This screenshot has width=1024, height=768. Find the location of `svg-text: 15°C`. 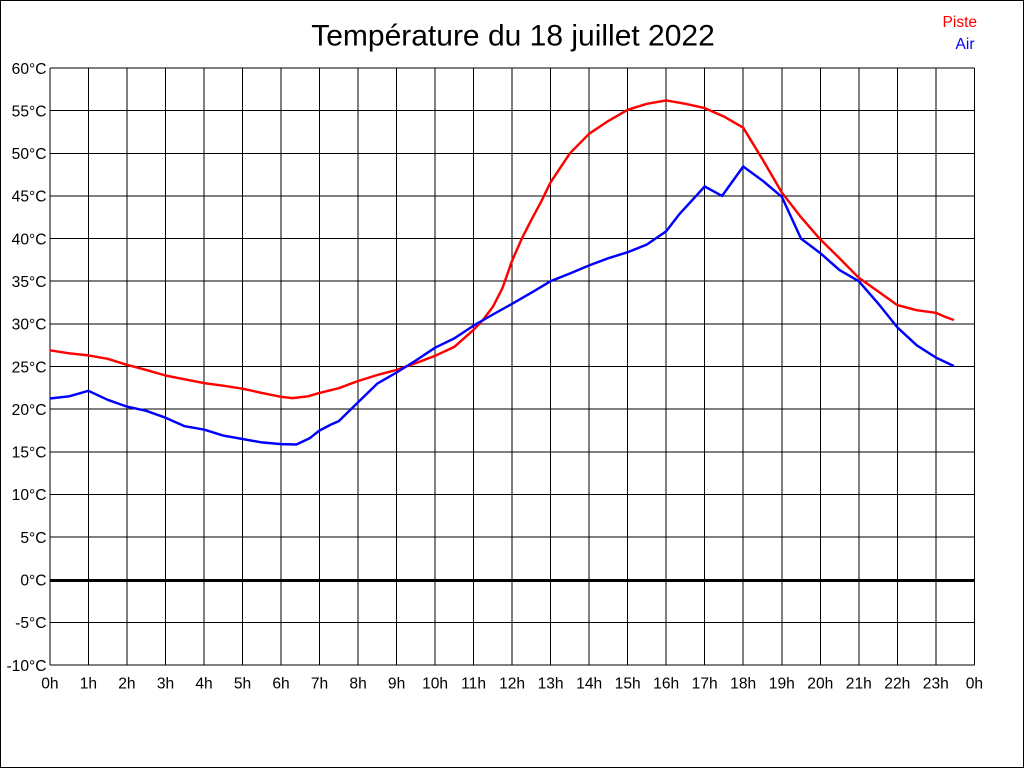

svg-text: 15°C is located at coordinates (29, 453).